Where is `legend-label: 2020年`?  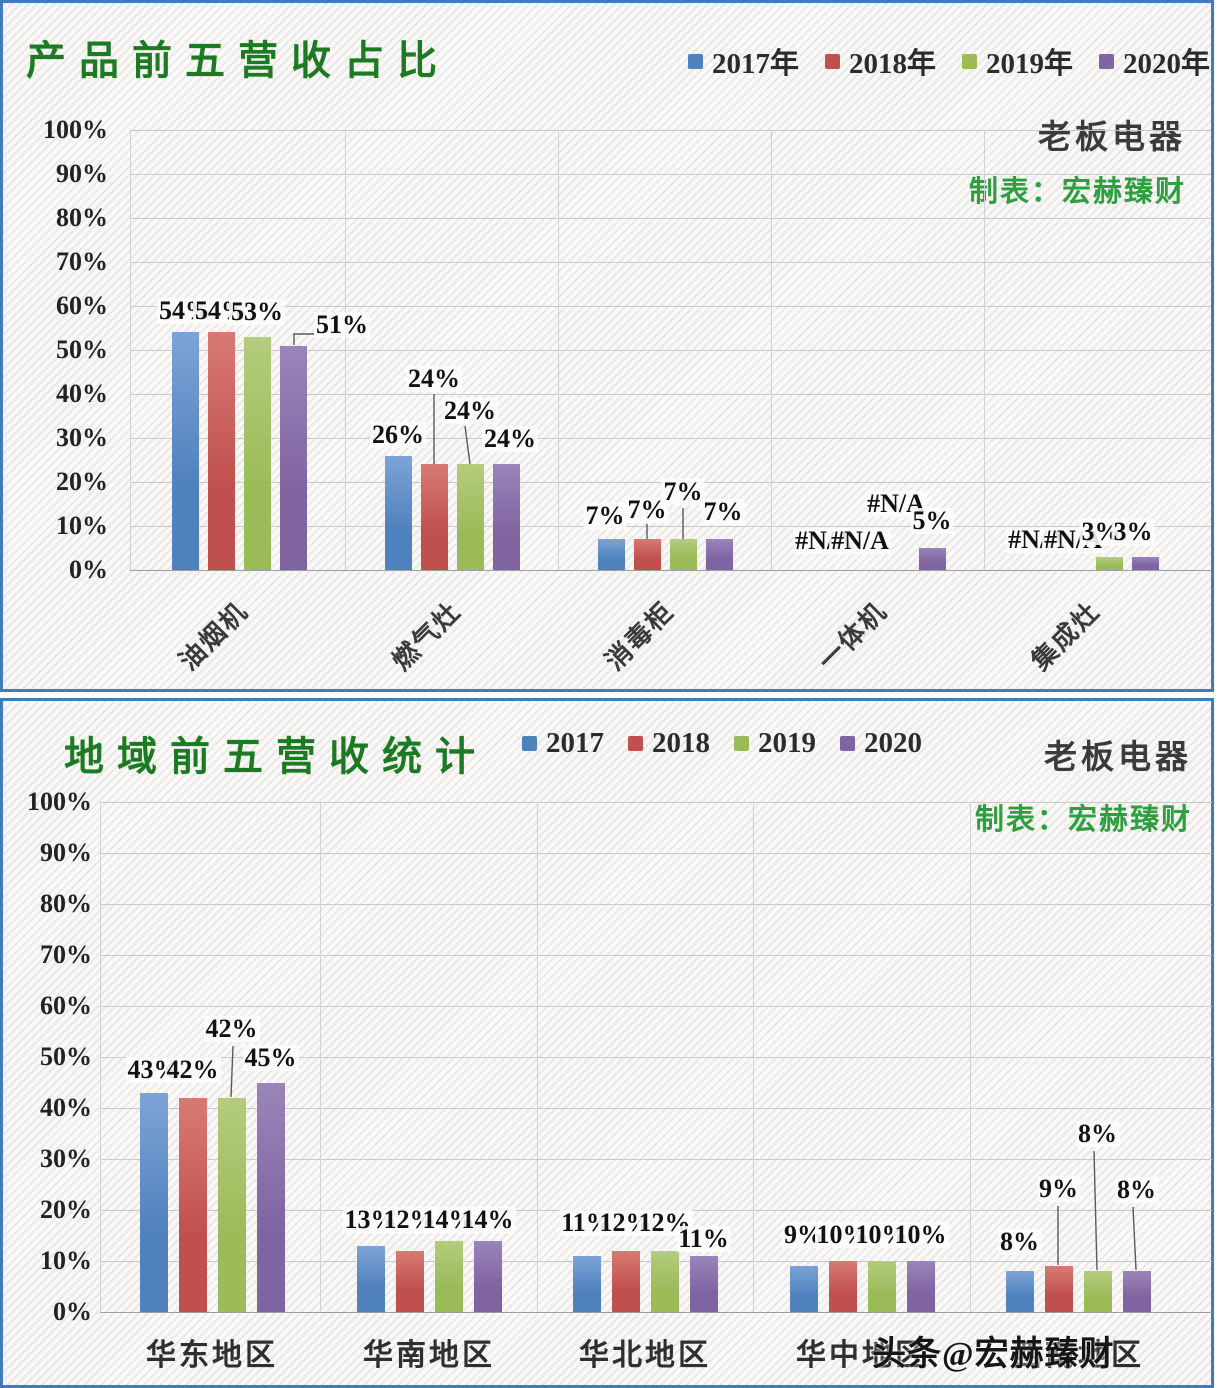 legend-label: 2020年 is located at coordinates (1167, 64).